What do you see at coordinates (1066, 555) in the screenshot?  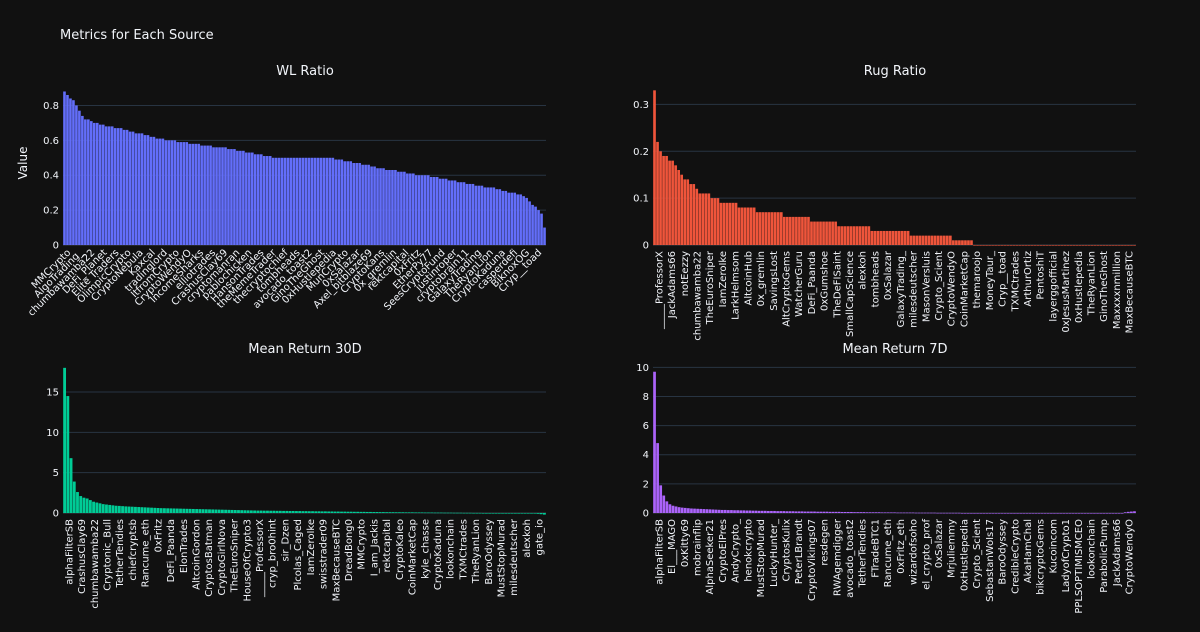 I see `x-tick-label-mean-return-7d-32: LadyofCrypto1` at bounding box center [1066, 555].